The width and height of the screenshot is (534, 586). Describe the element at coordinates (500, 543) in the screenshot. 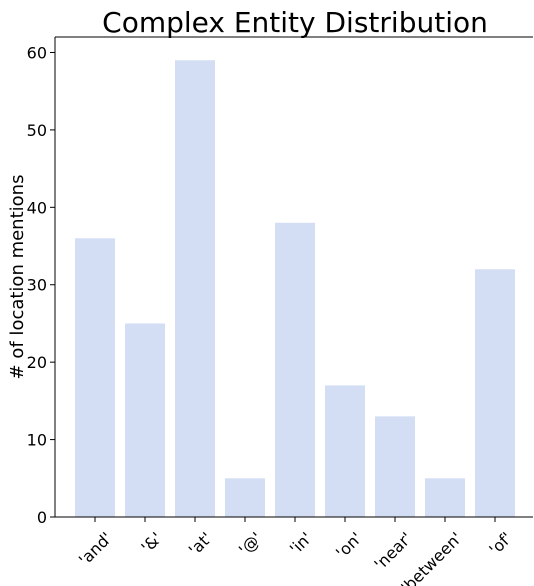

I see `x-tick-label-8: 'of'` at that location.